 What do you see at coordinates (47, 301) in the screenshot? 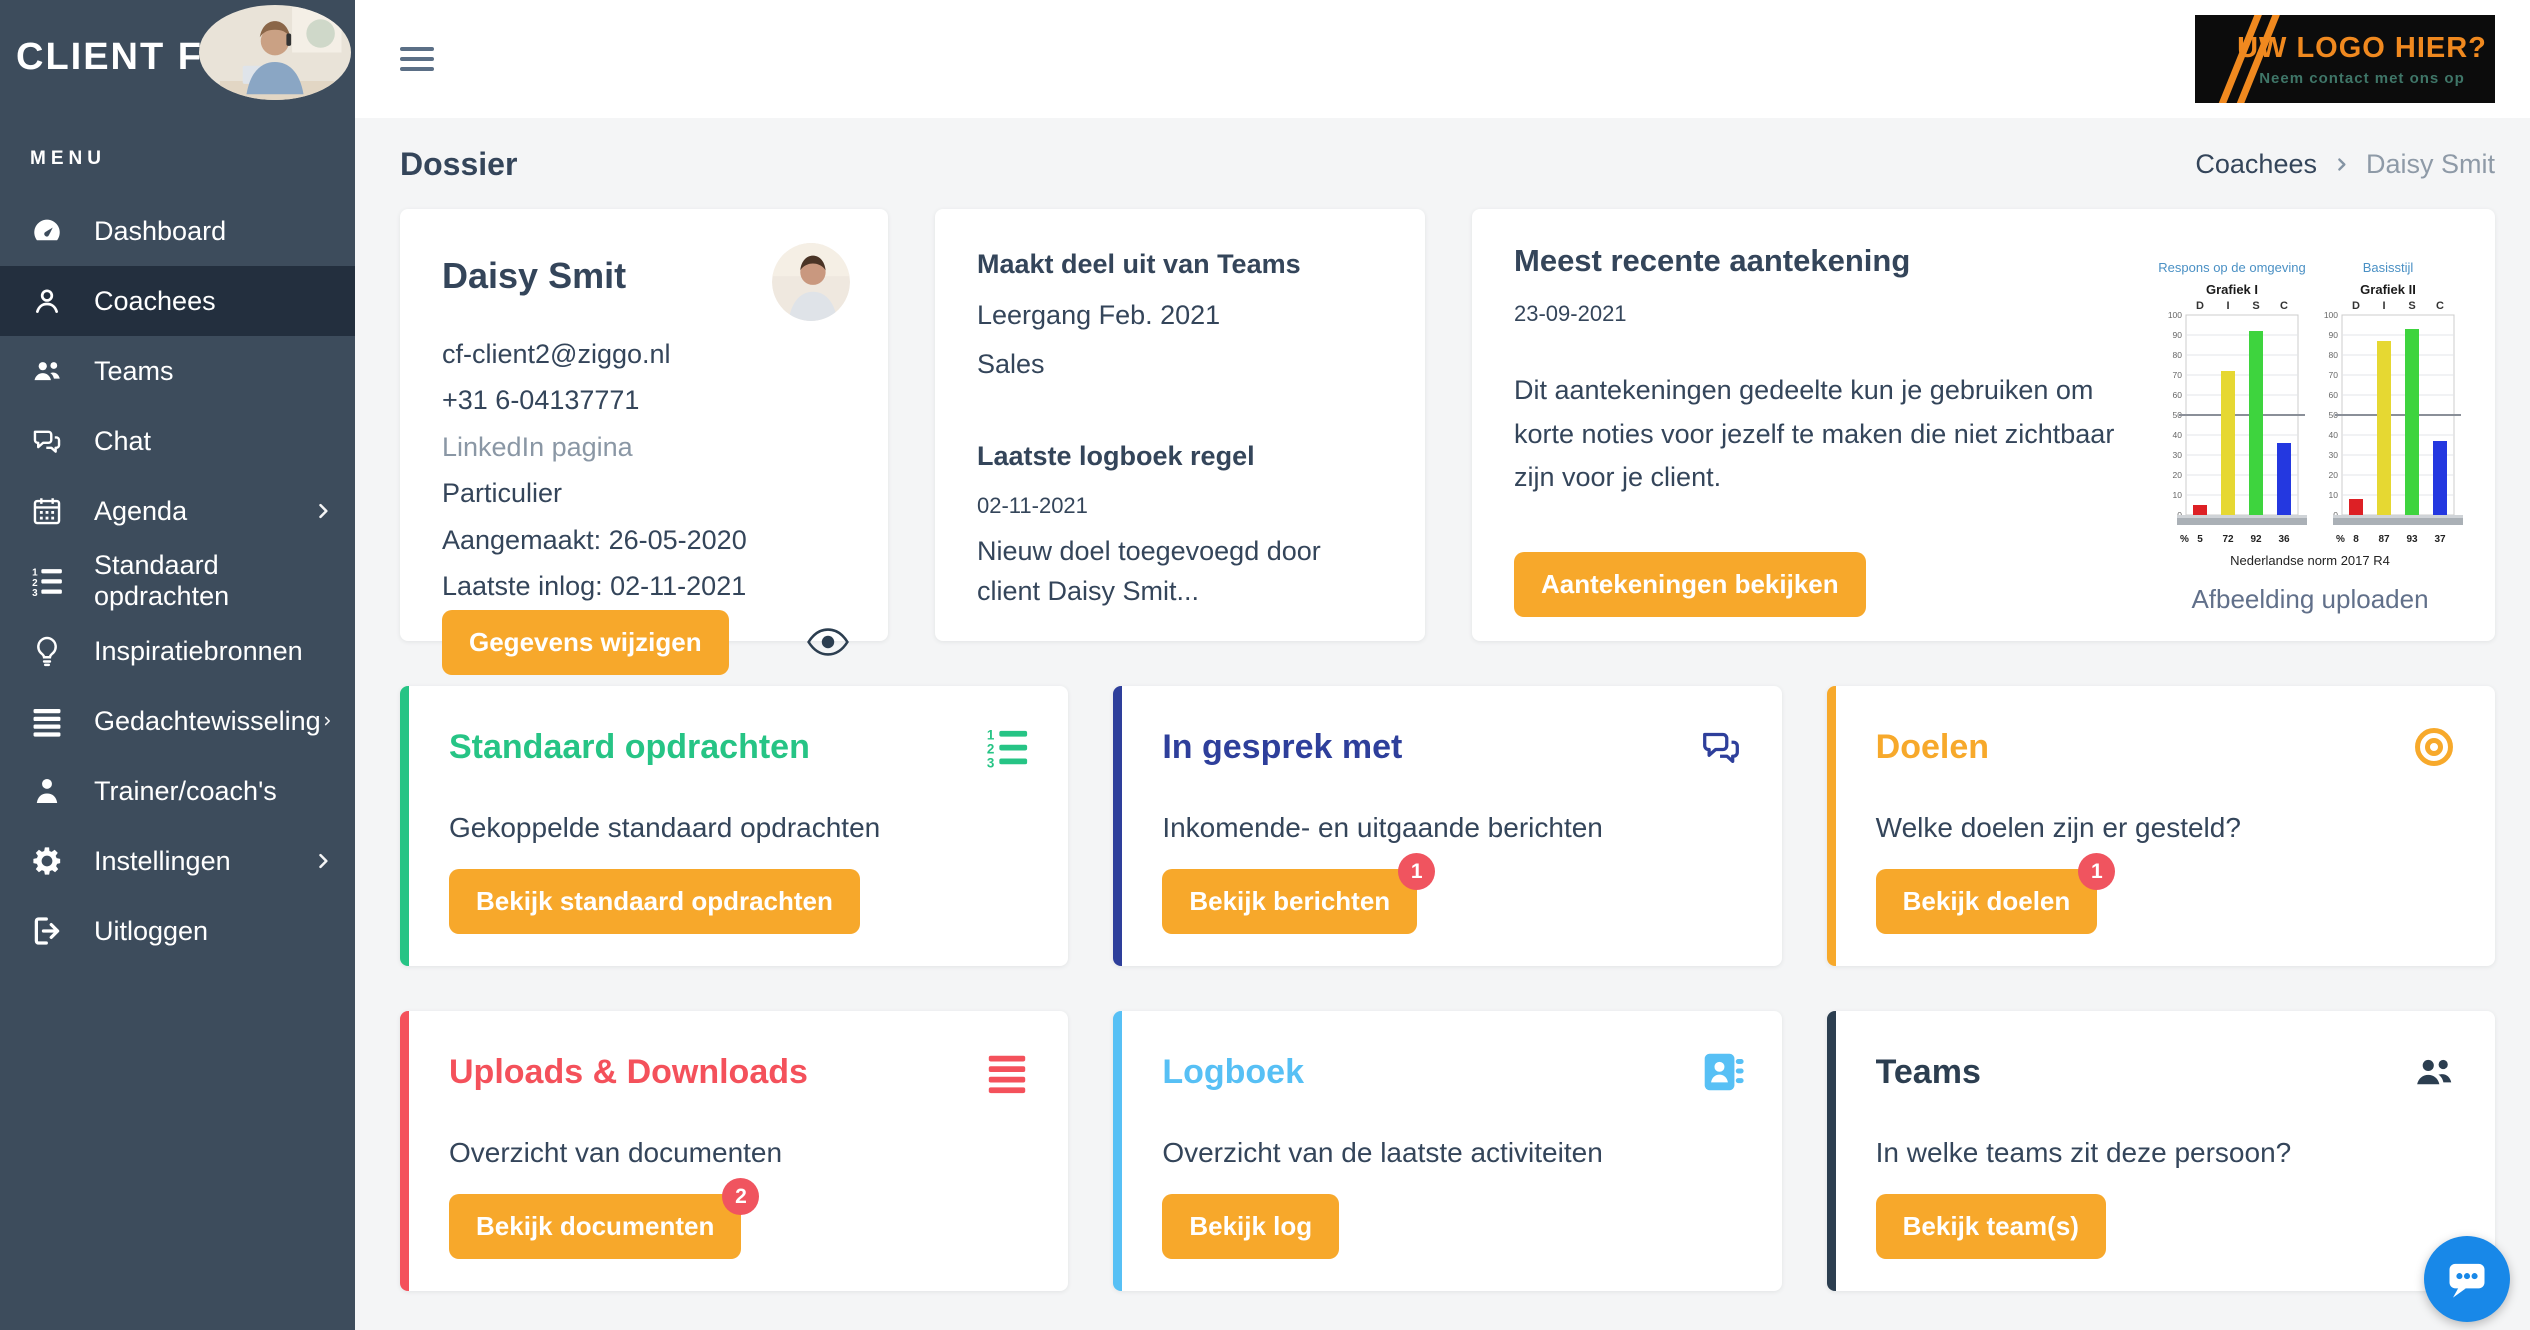
I see `person-icon` at bounding box center [47, 301].